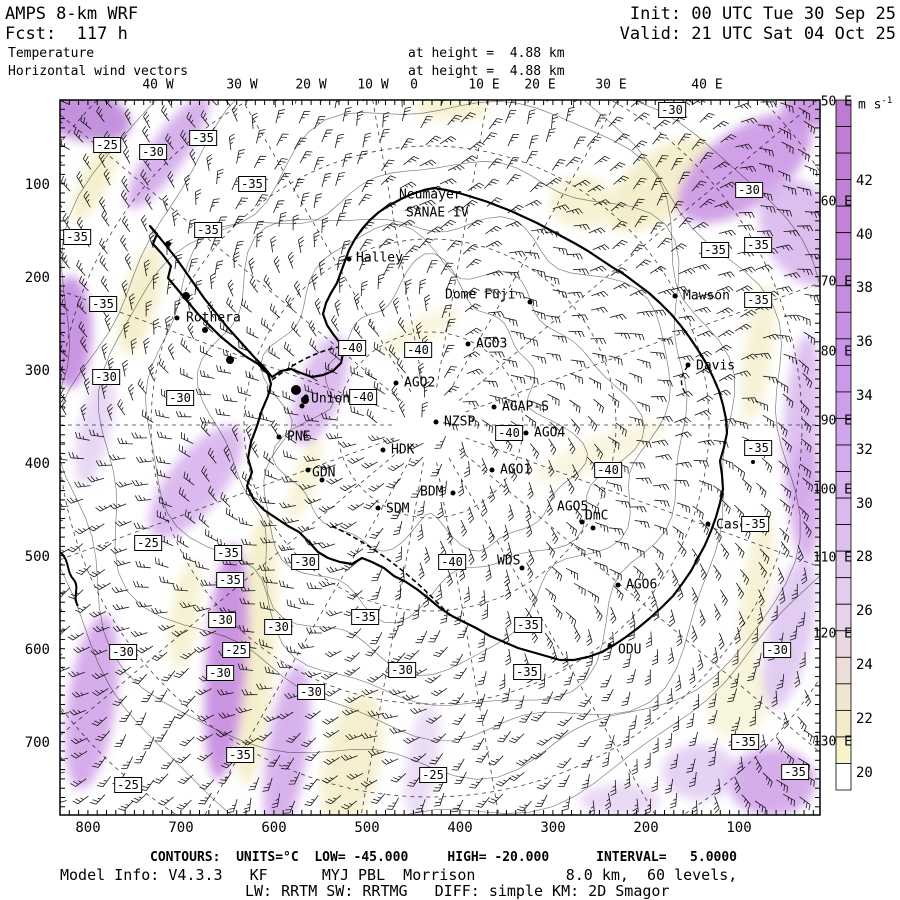 This screenshot has height=900, width=900. What do you see at coordinates (460, 422) in the screenshot?
I see `station-label: NZSP` at bounding box center [460, 422].